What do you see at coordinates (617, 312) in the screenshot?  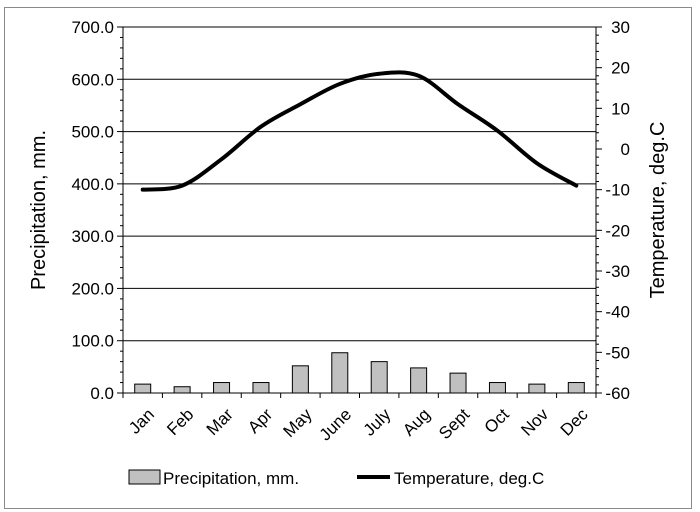 I see `right-tick-label: -40` at bounding box center [617, 312].